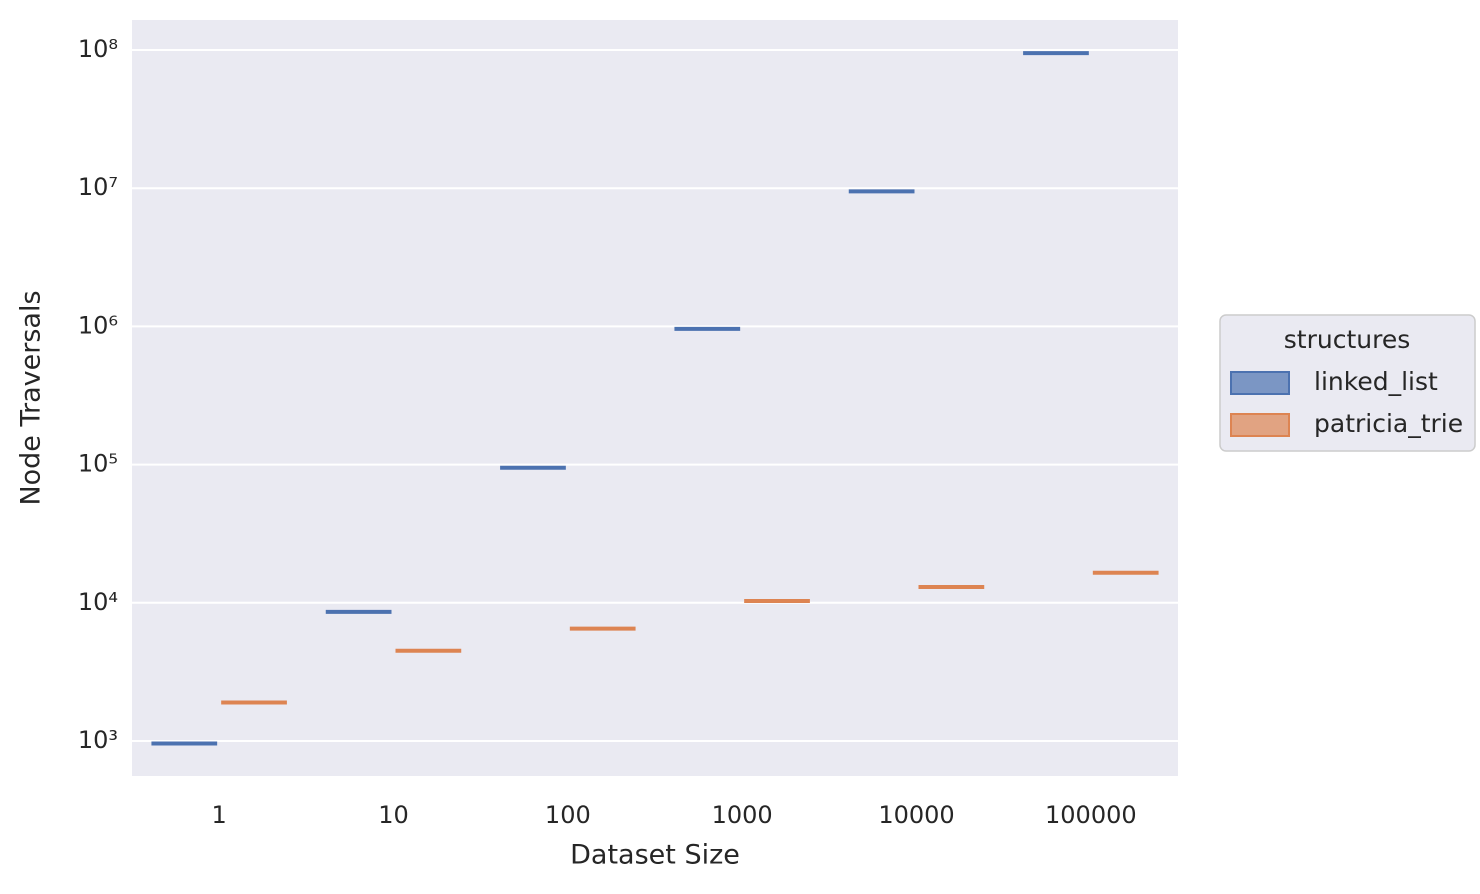  What do you see at coordinates (393, 815) in the screenshot?
I see `x-tick-label: 10` at bounding box center [393, 815].